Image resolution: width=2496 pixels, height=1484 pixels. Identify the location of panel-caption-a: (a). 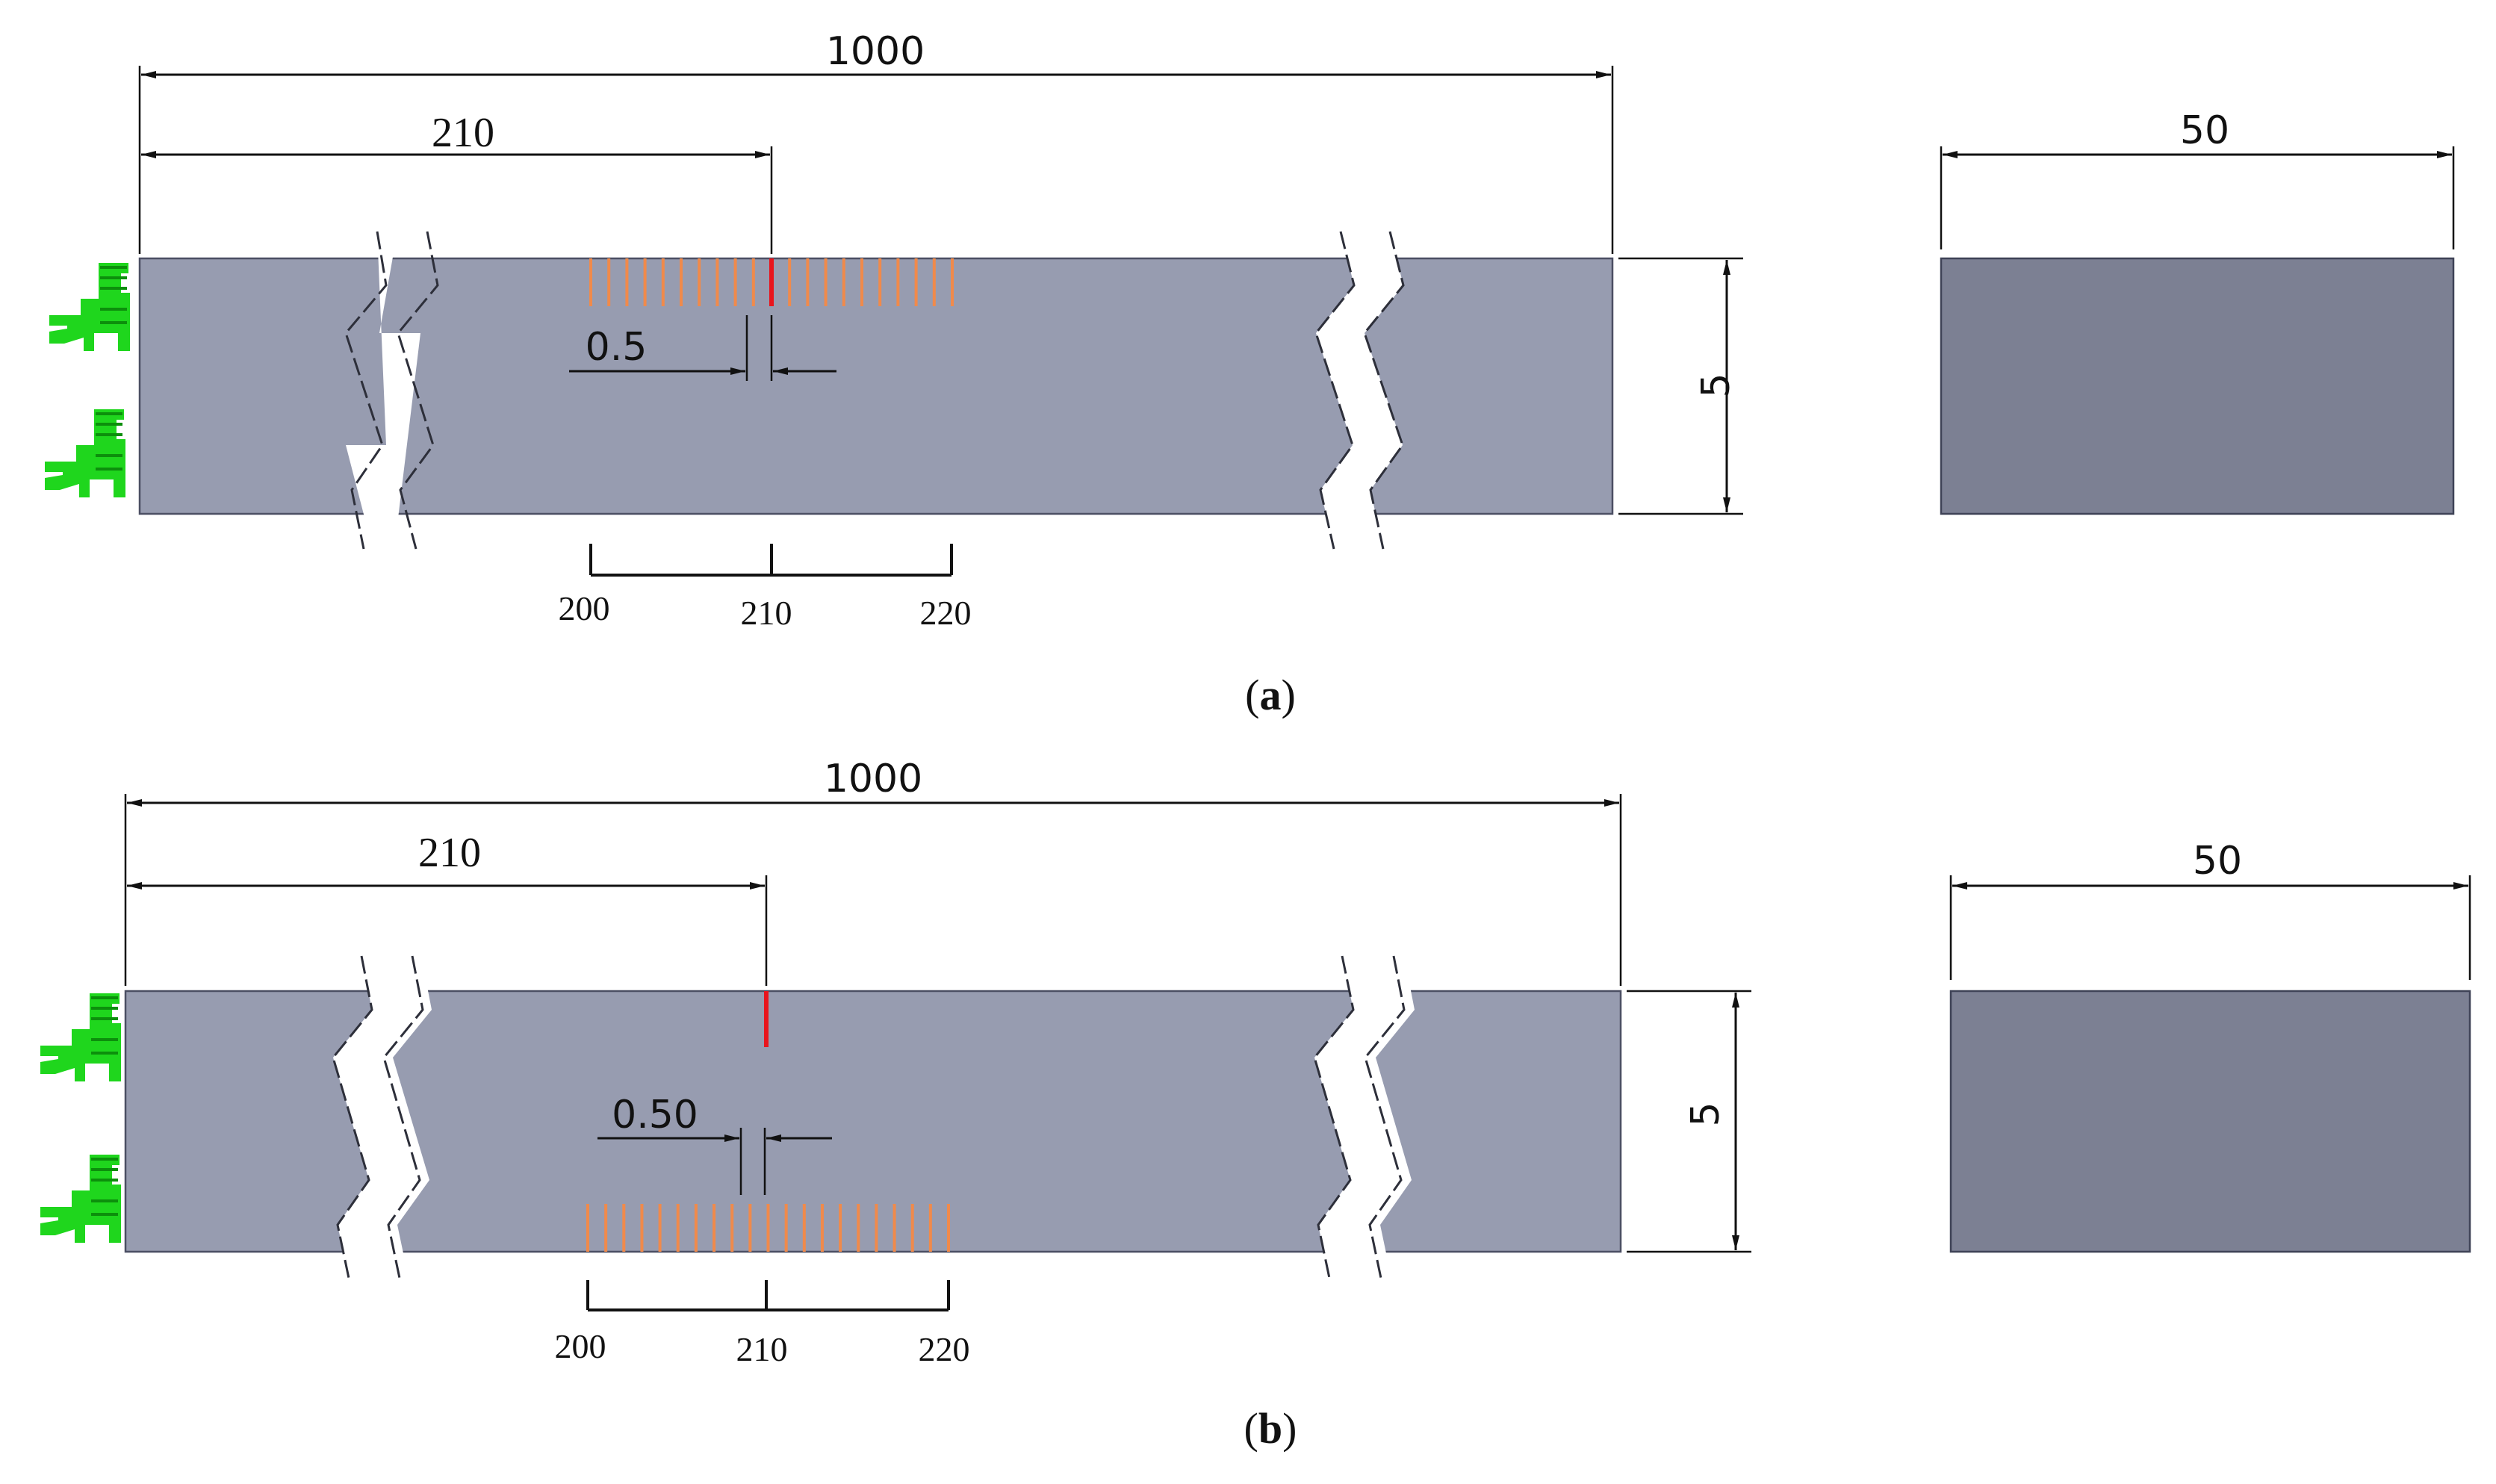
(1270, 695).